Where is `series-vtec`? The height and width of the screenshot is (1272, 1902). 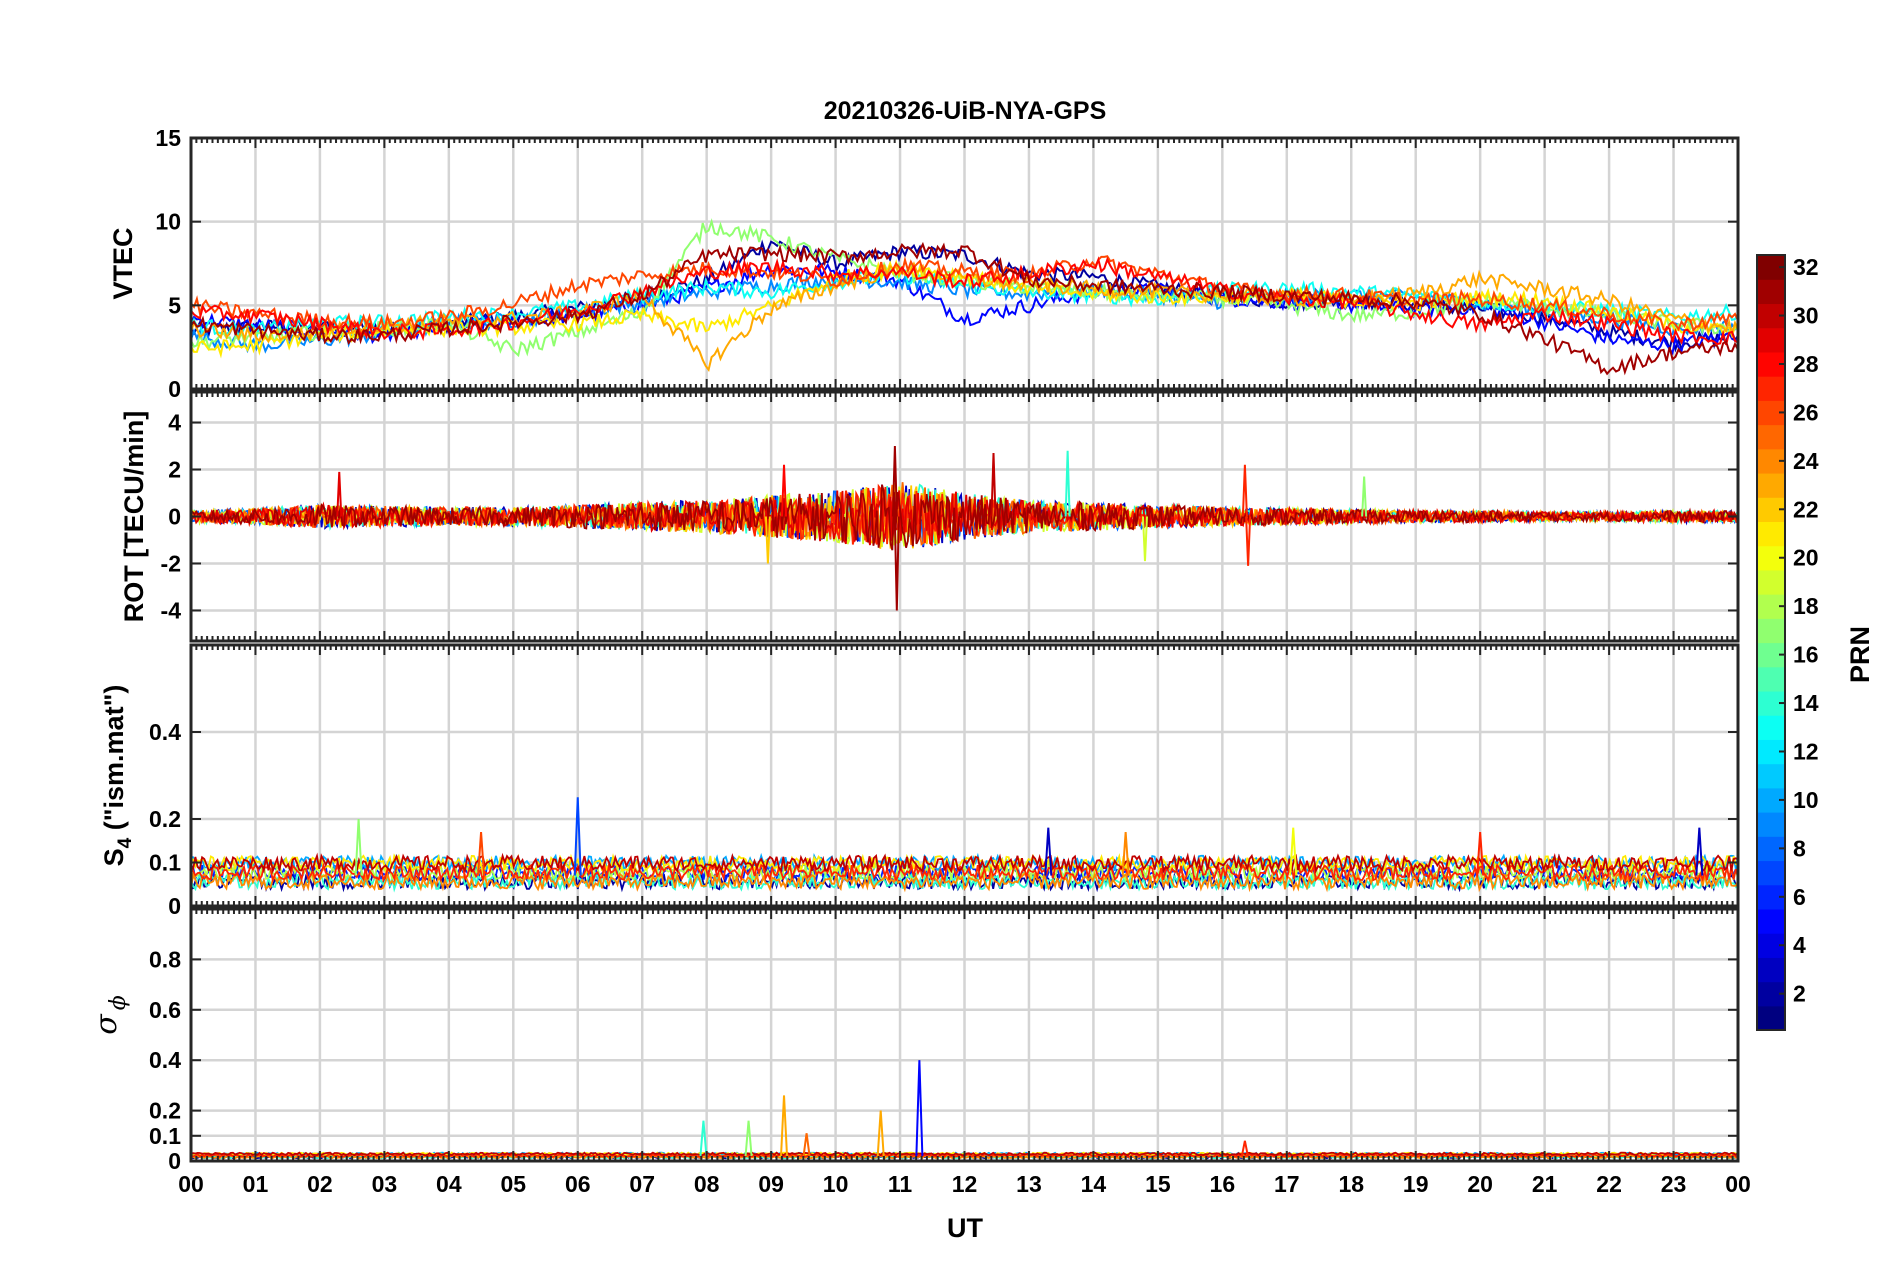
series-vtec is located at coordinates (964, 297).